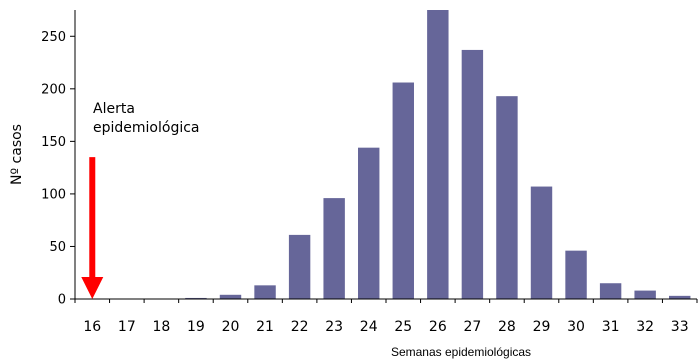 The image size is (699, 360). I want to click on y-ticks: 0 50 100 150 200 250, so click(58, 169).